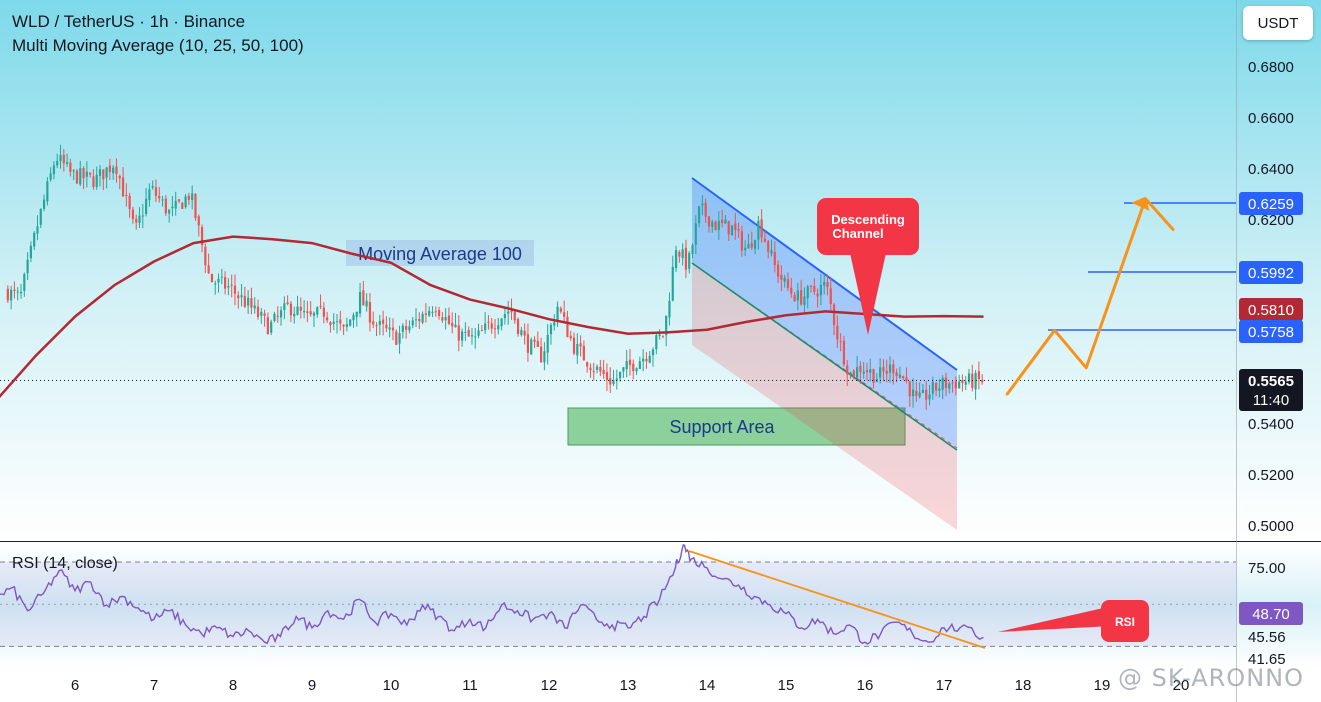 The width and height of the screenshot is (1321, 702). Describe the element at coordinates (1271, 273) in the screenshot. I see `price-badge-target-2-text: 0.5992` at that location.